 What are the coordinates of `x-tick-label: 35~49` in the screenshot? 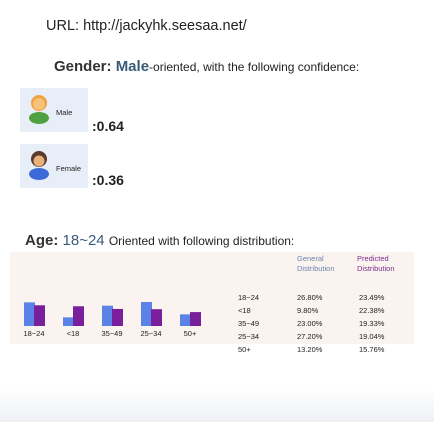 It's located at (111, 333).